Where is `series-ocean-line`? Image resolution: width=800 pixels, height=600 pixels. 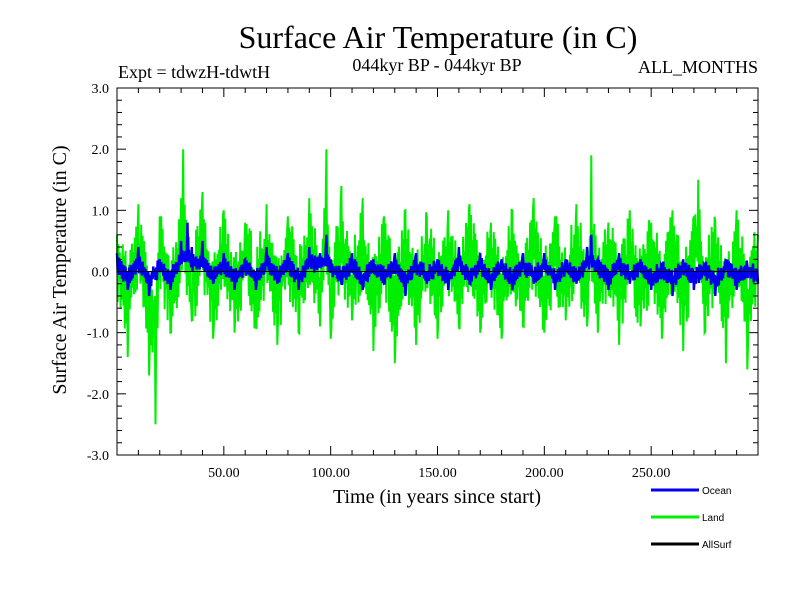
series-ocean-line is located at coordinates (437, 259).